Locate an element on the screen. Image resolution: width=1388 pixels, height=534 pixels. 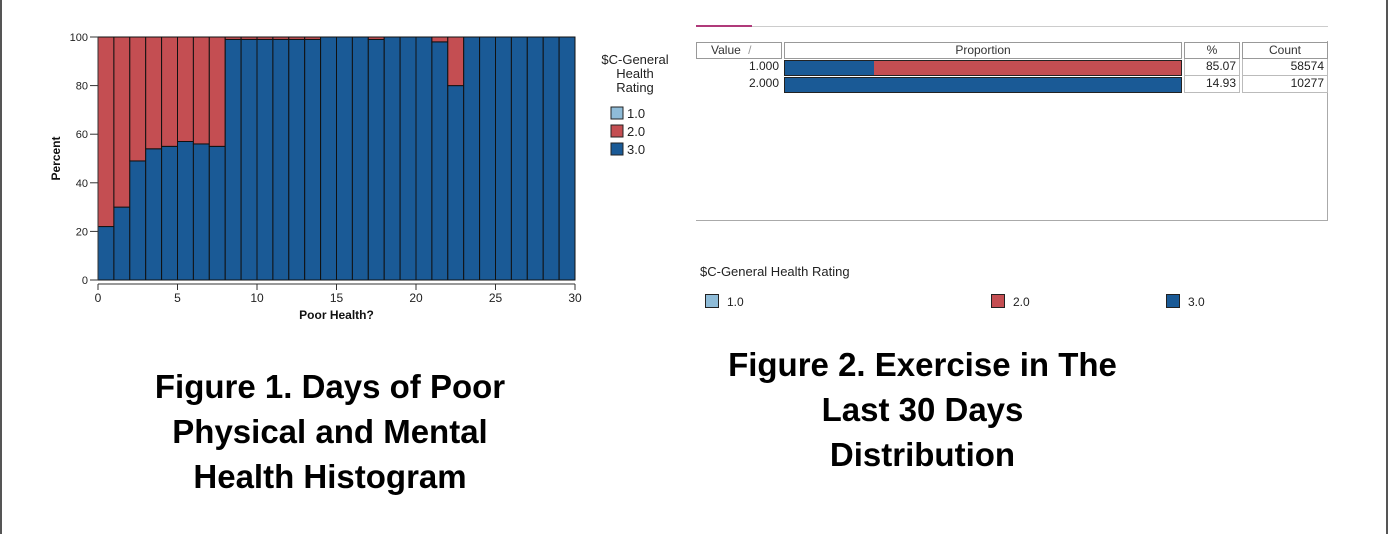
table-cell-percent: 14.93 is located at coordinates (1212, 84).